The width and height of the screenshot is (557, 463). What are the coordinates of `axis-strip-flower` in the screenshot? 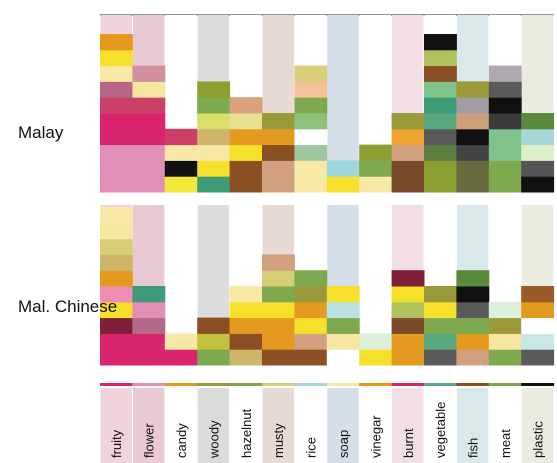 It's located at (149, 384).